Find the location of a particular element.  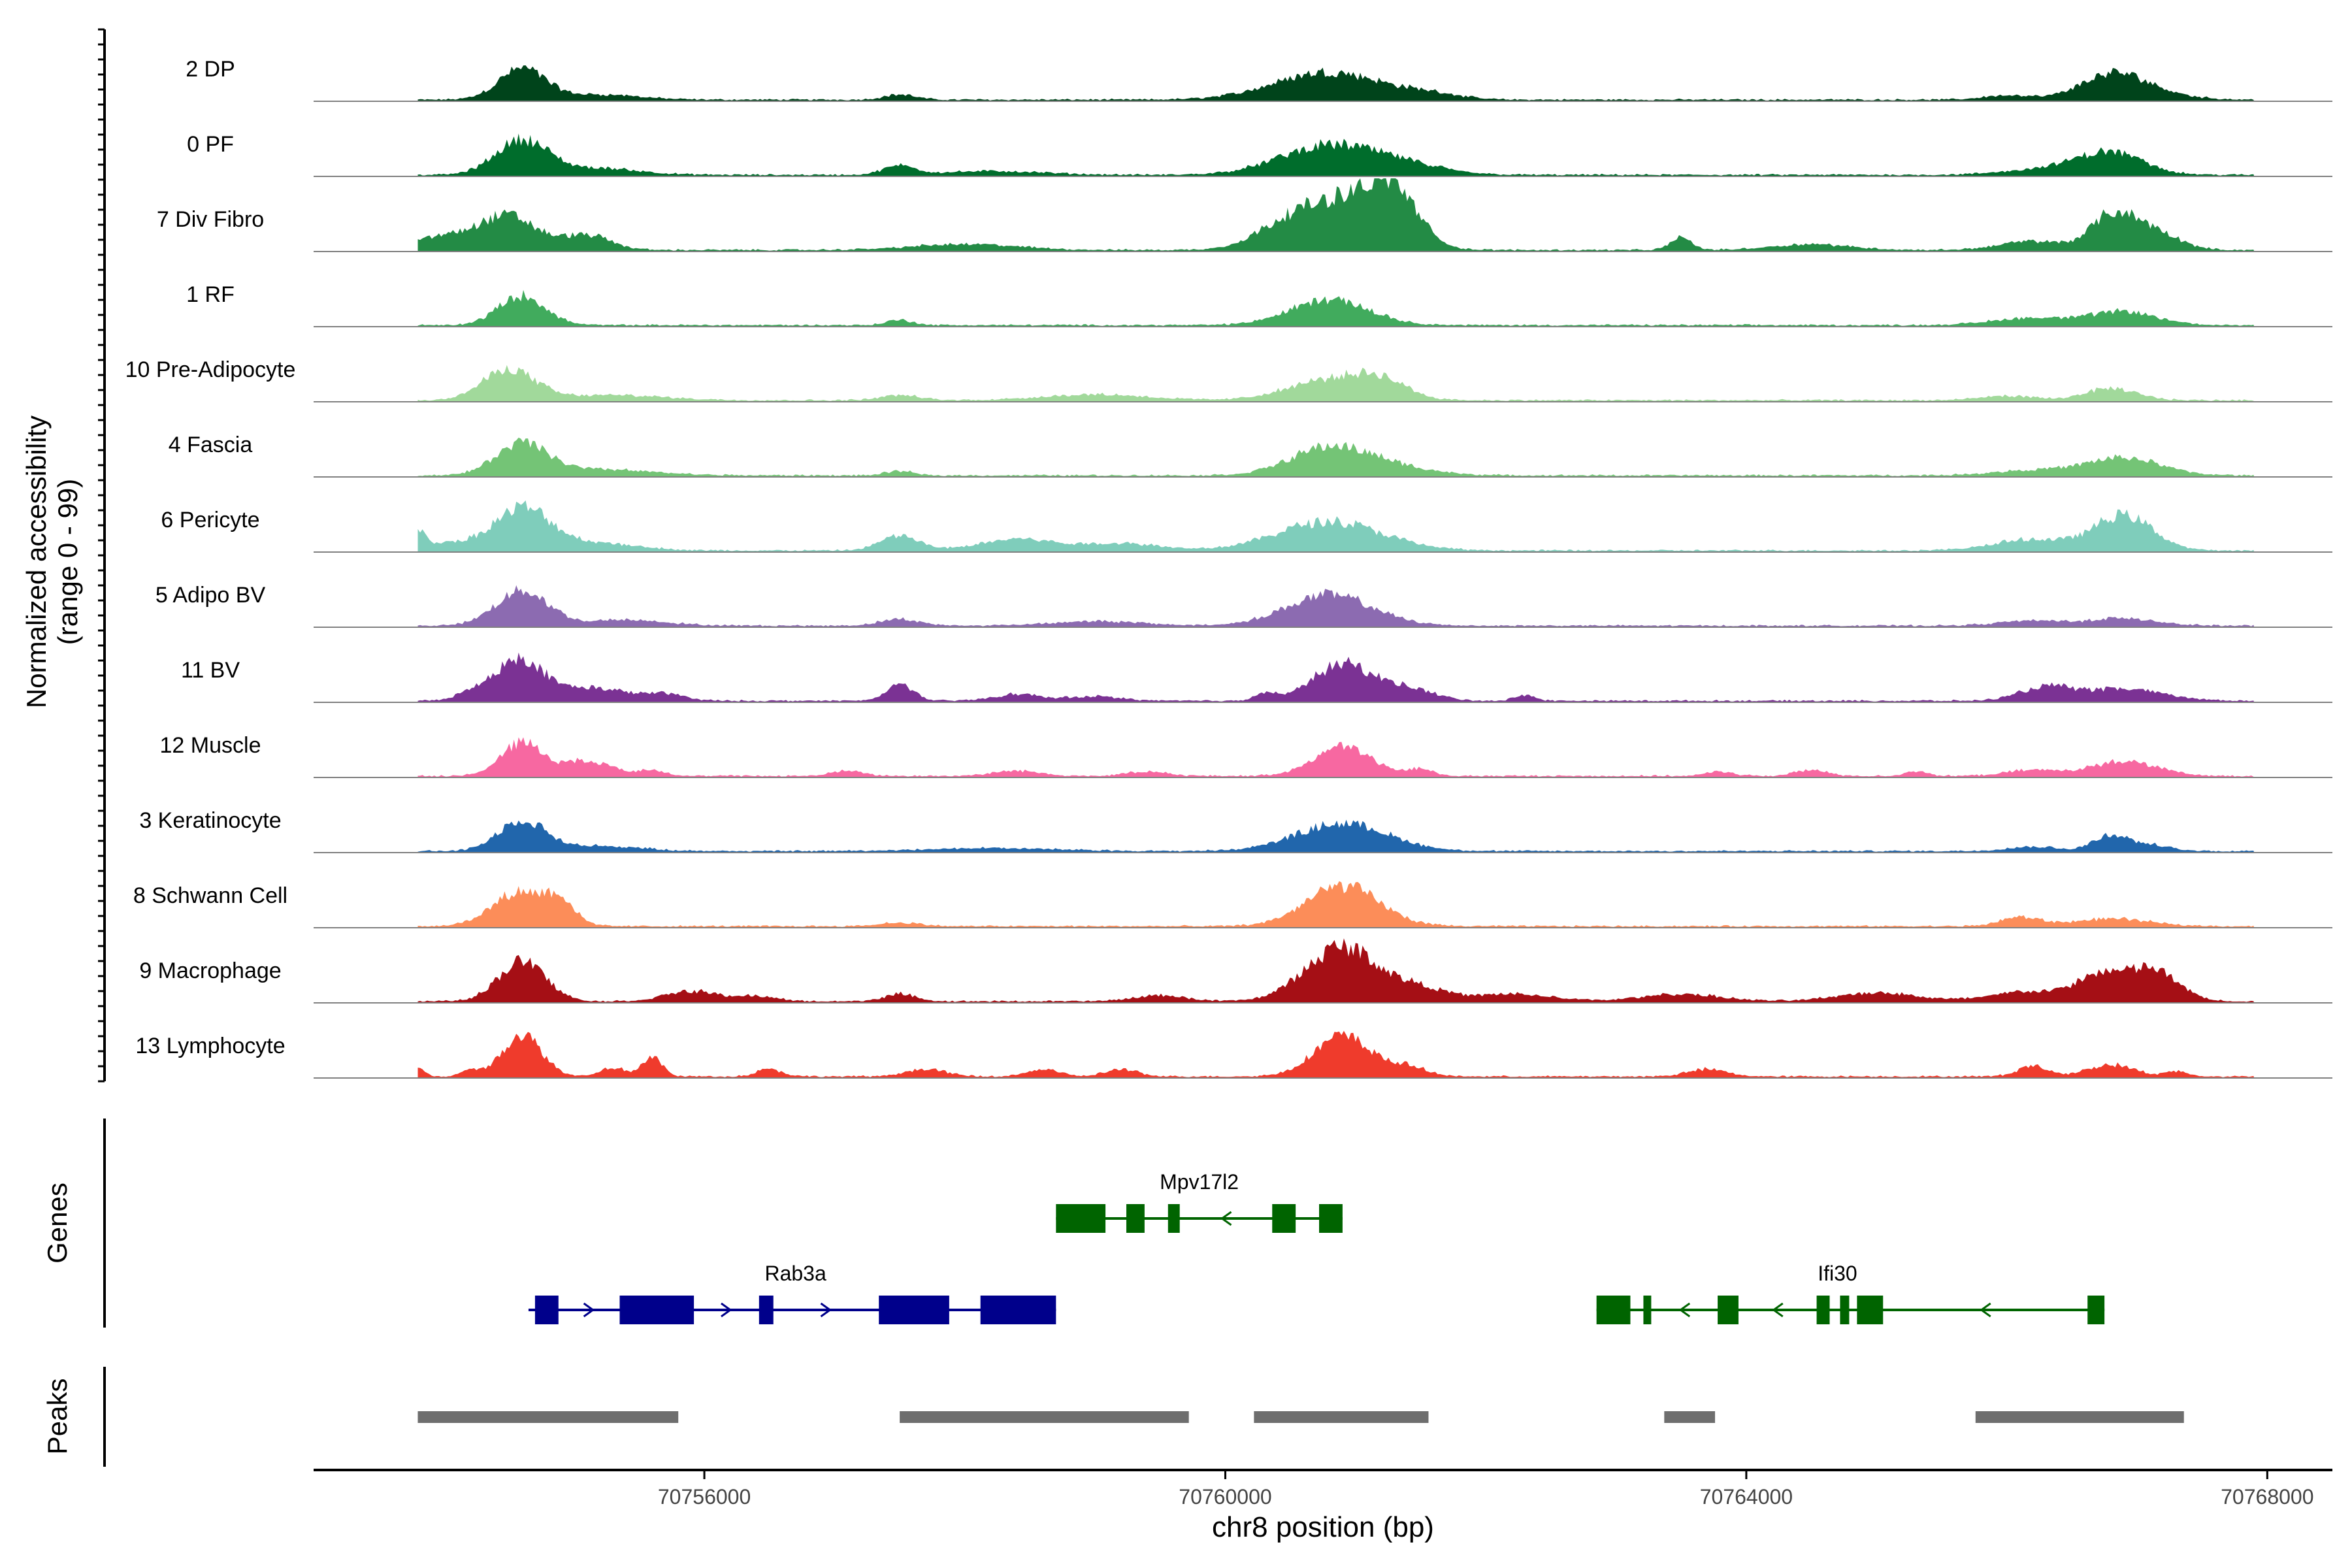

track-11-bv: 11 BV is located at coordinates (1256, 677).